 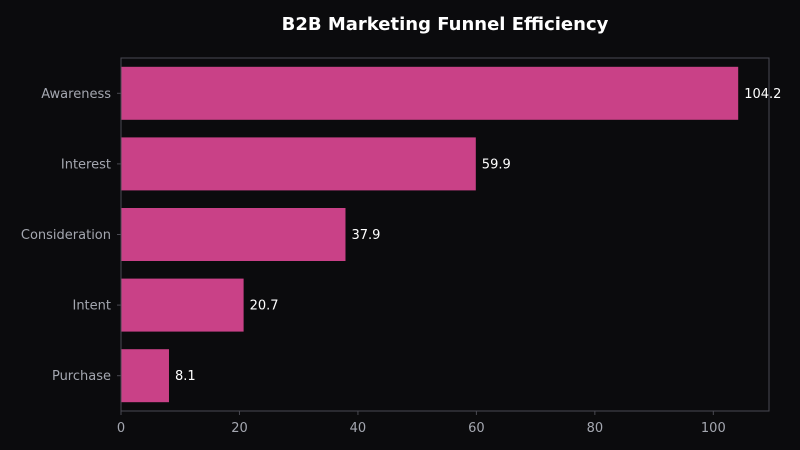 What do you see at coordinates (86, 164) in the screenshot?
I see `y-tick-label-interest: Interest` at bounding box center [86, 164].